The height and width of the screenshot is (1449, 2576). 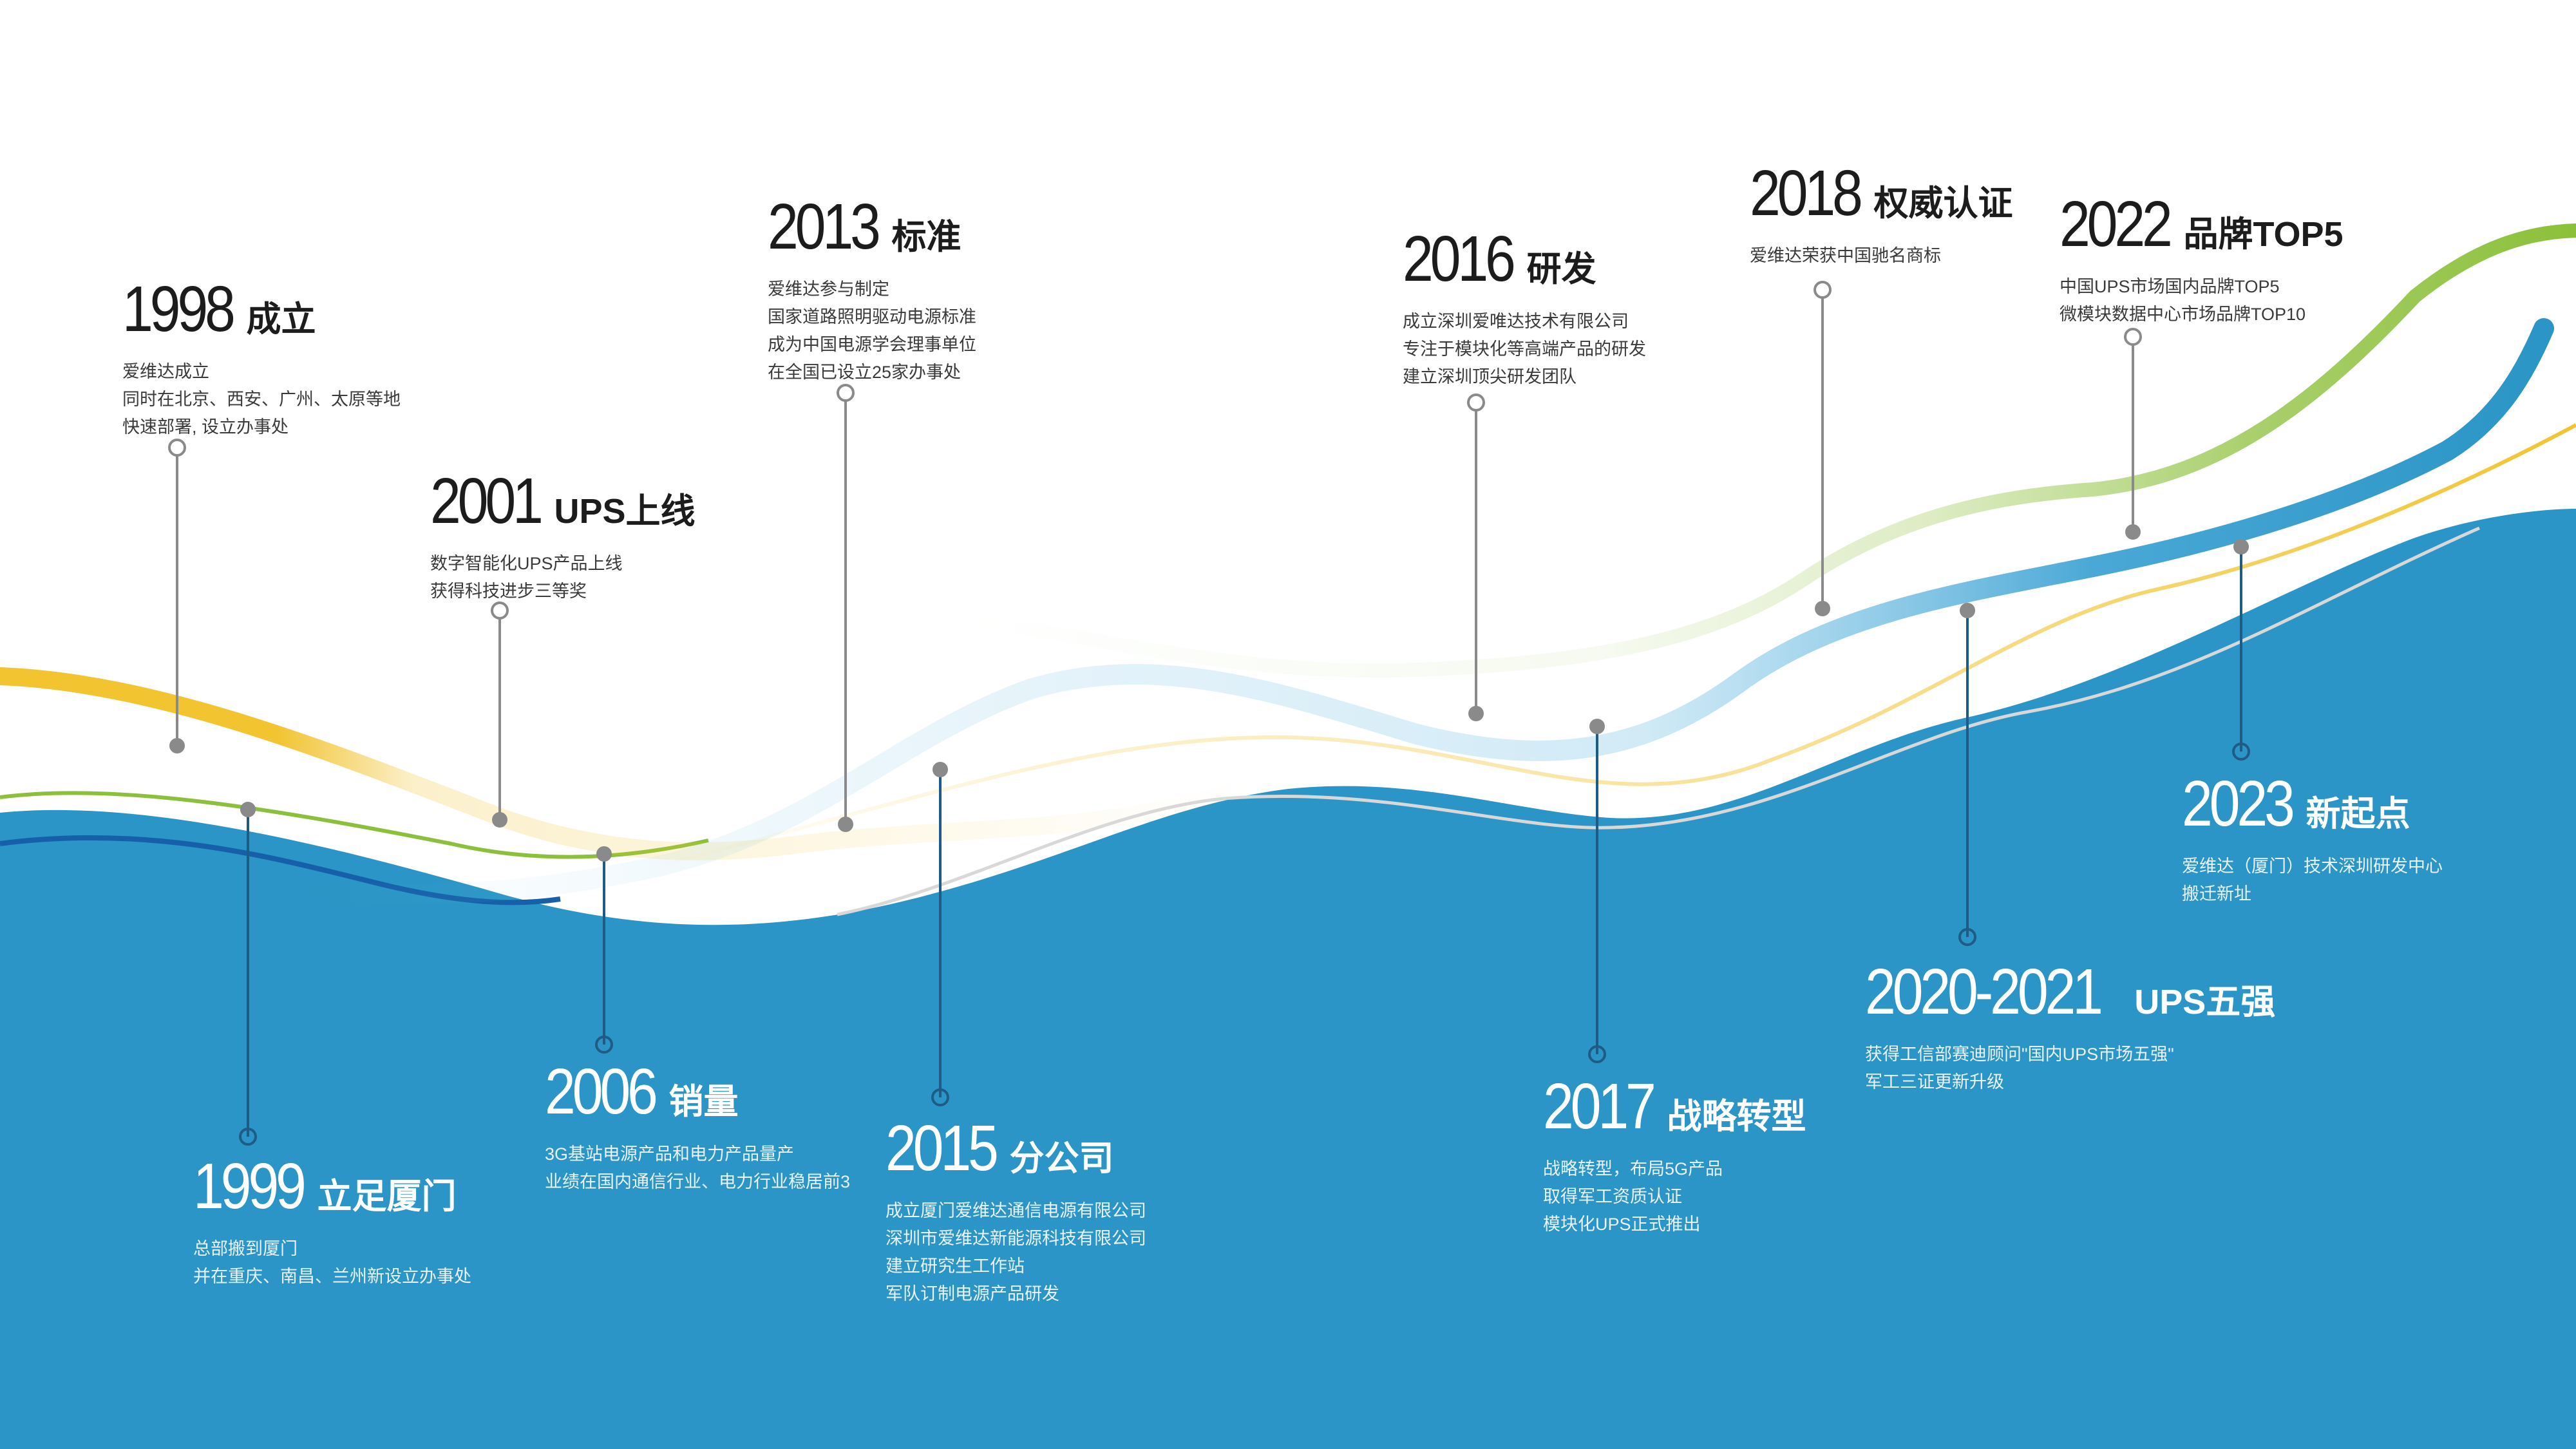 I want to click on milestone-year: 2023, so click(x=2238, y=804).